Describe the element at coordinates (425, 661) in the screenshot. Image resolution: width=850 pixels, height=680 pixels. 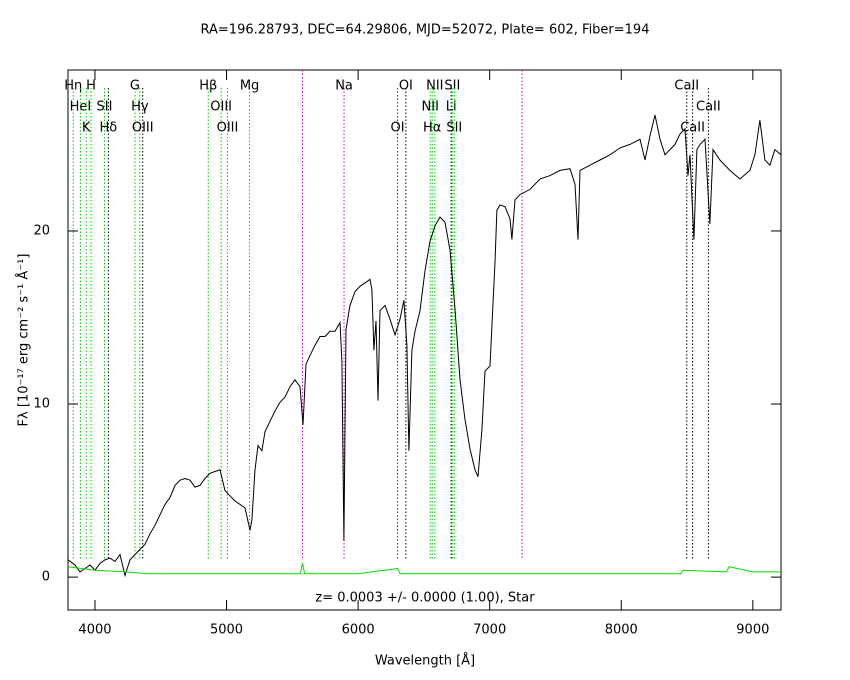
I see `x-axis-label: Wavelength [Å]` at that location.